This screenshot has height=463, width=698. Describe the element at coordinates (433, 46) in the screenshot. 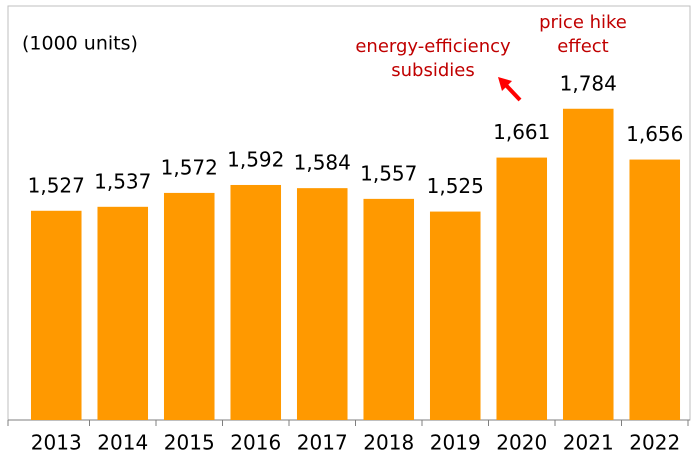

I see `annotation: energy-efficiency` at that location.